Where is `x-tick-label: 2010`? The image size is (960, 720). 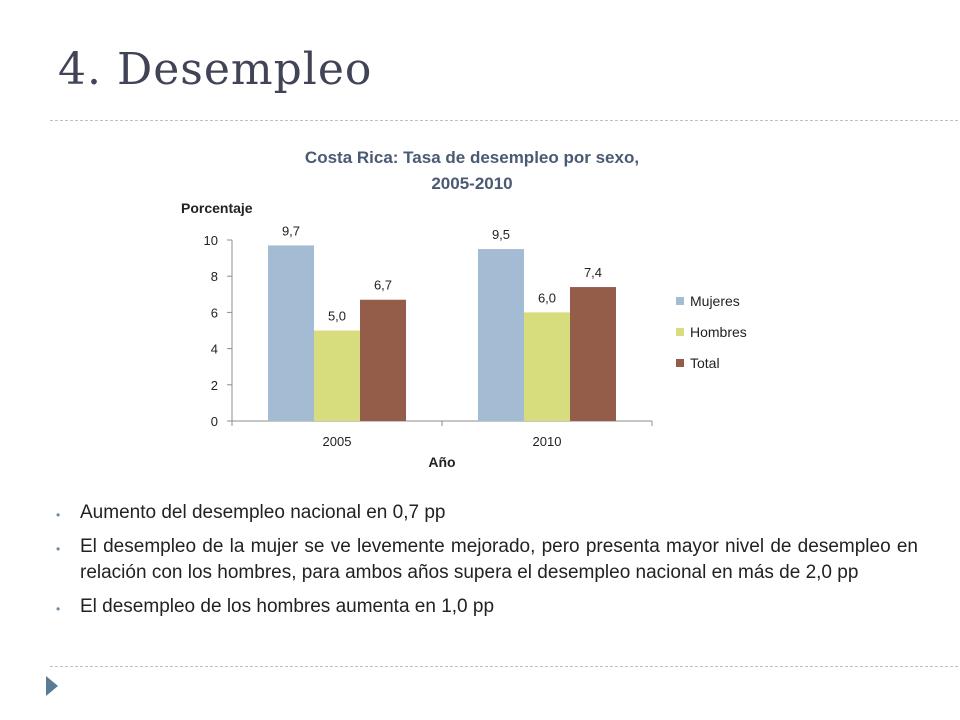 x-tick-label: 2010 is located at coordinates (547, 441).